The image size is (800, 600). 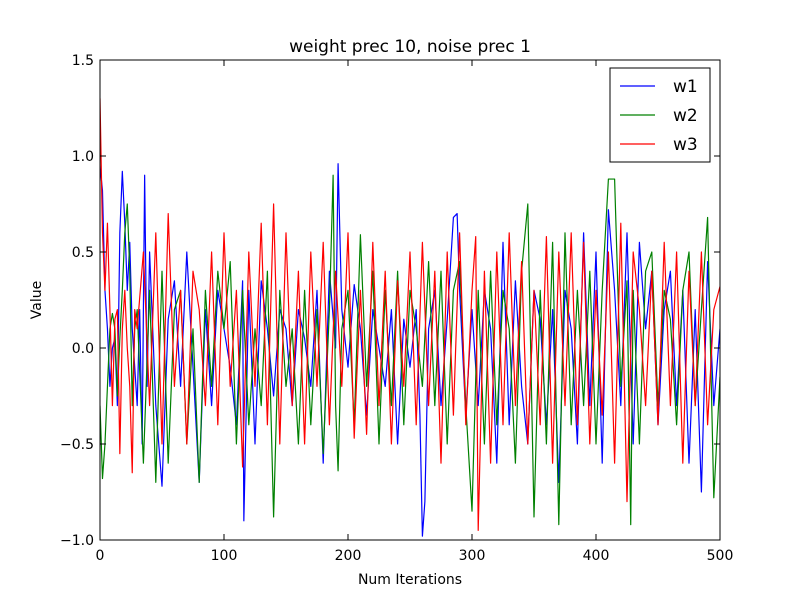 I want to click on legend-label-w1: w1, so click(x=685, y=87).